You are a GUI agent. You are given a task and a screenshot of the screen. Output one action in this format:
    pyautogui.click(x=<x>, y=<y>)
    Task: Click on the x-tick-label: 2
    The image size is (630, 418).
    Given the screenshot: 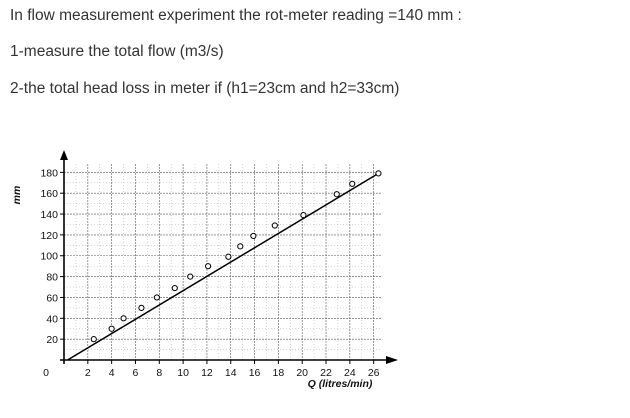 What is the action you would take?
    pyautogui.click(x=88, y=373)
    